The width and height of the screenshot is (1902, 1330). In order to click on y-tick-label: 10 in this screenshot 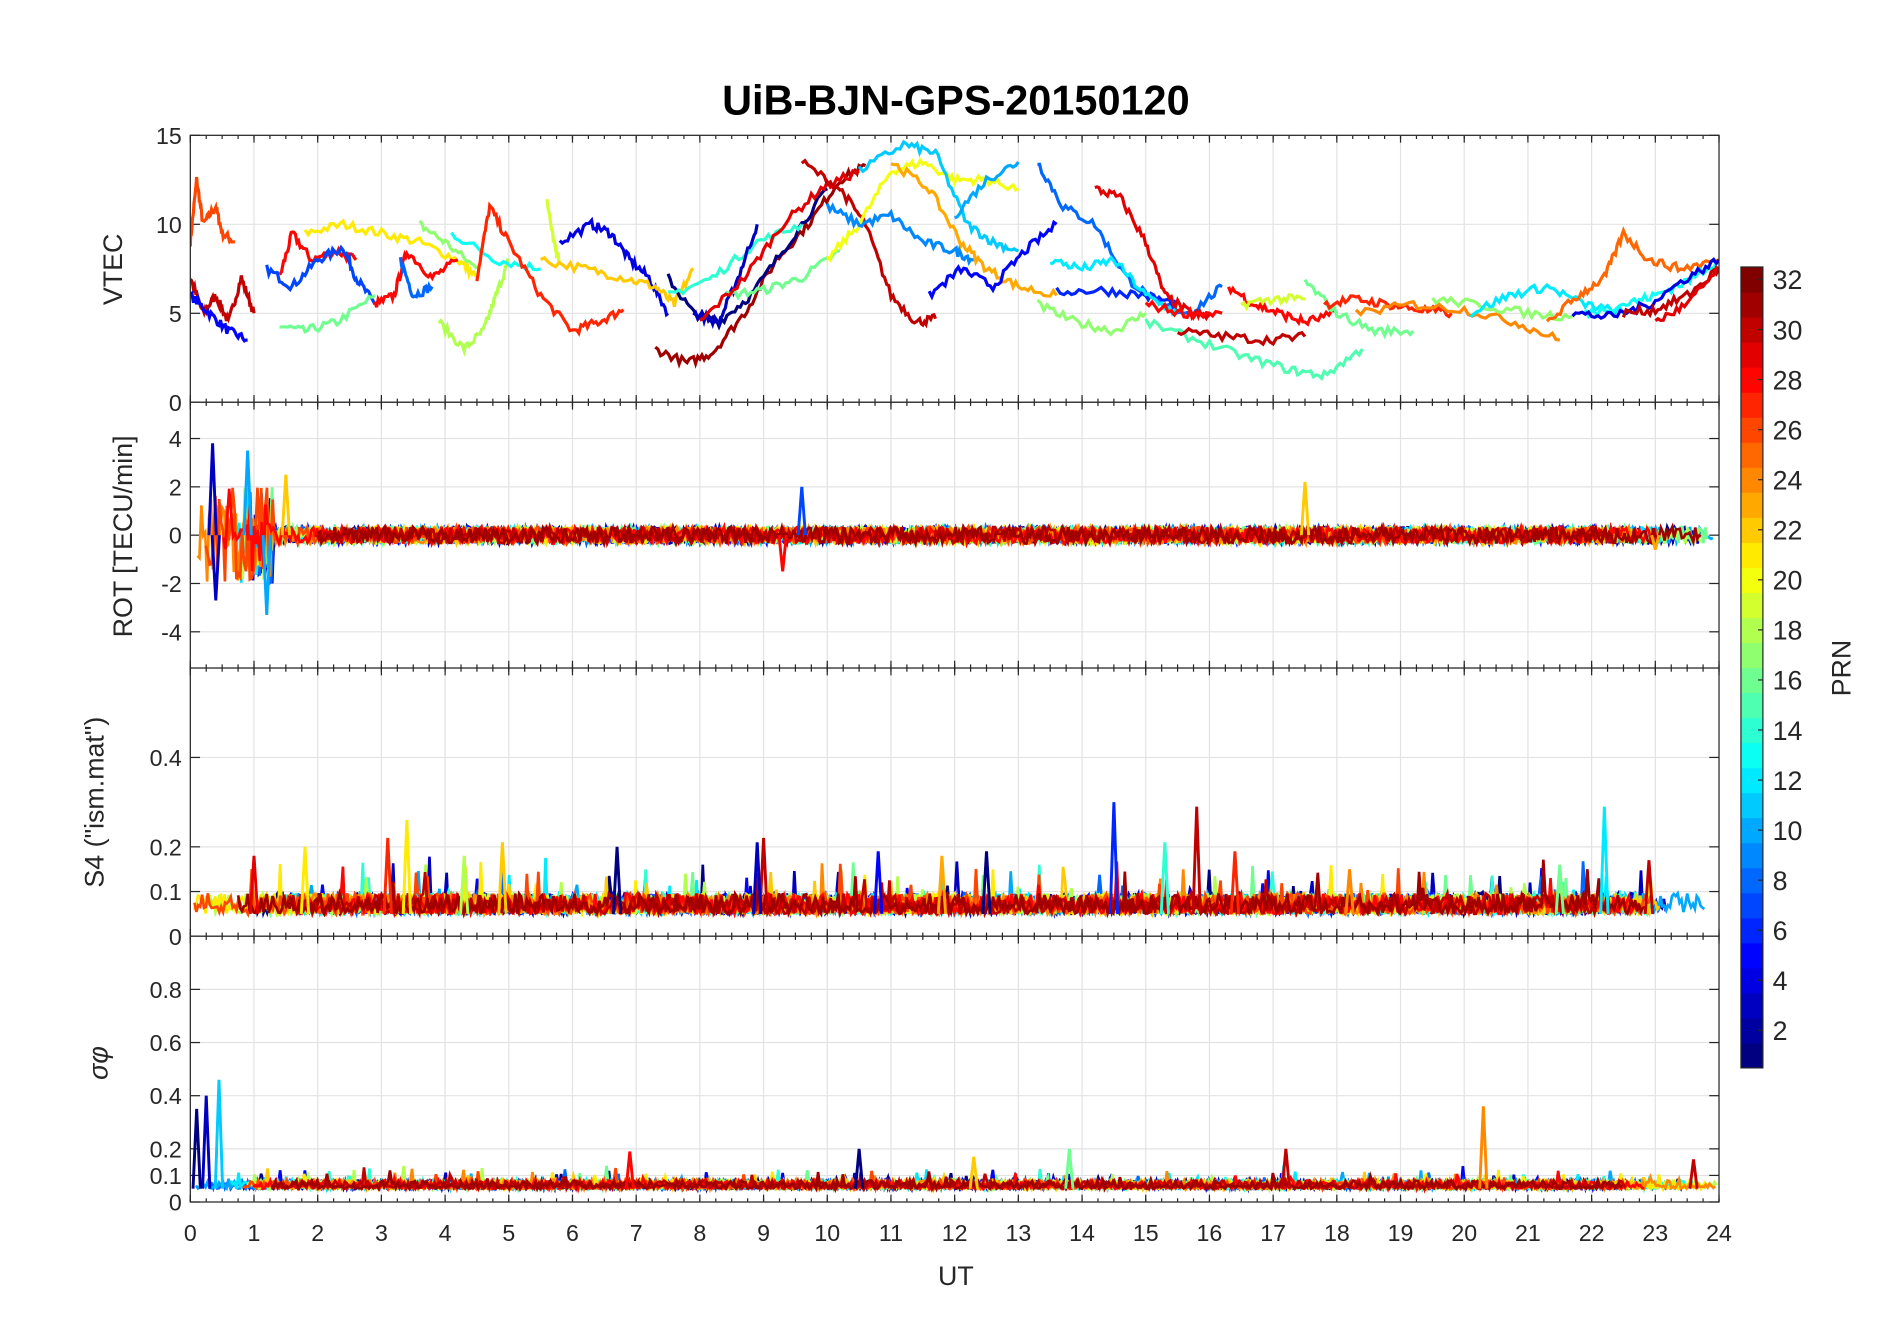, I will do `click(169, 225)`.